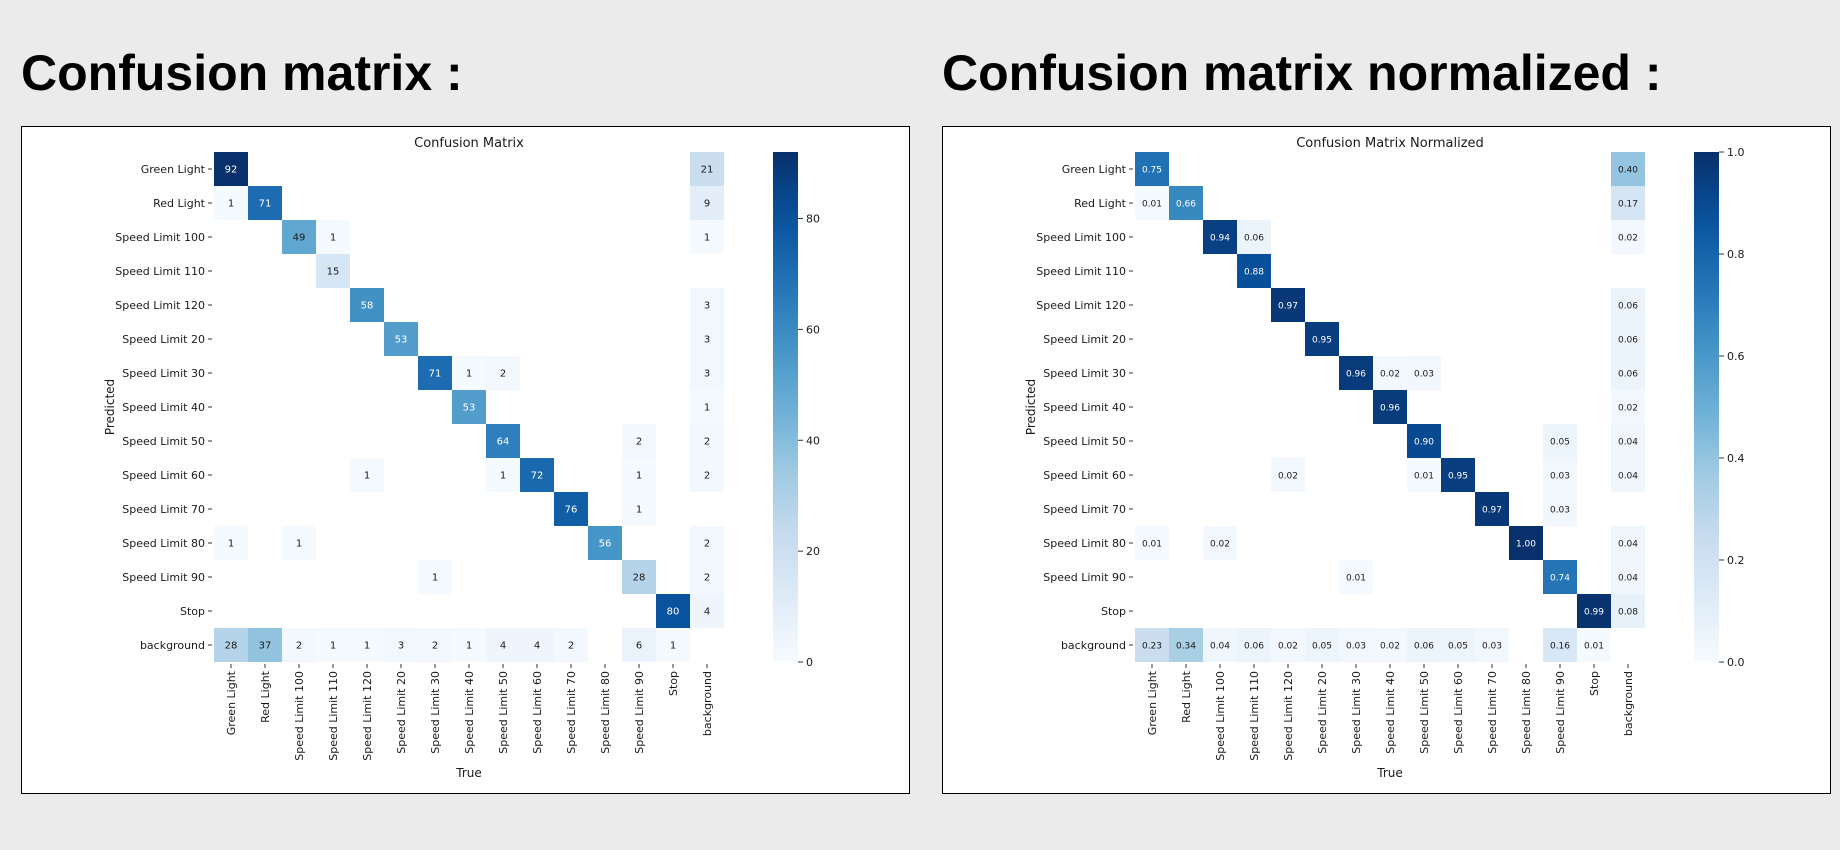 The image size is (1840, 850). What do you see at coordinates (1302, 73) in the screenshot?
I see `confusion-matrix-normalized-heading: Confusion matrix normalized :` at bounding box center [1302, 73].